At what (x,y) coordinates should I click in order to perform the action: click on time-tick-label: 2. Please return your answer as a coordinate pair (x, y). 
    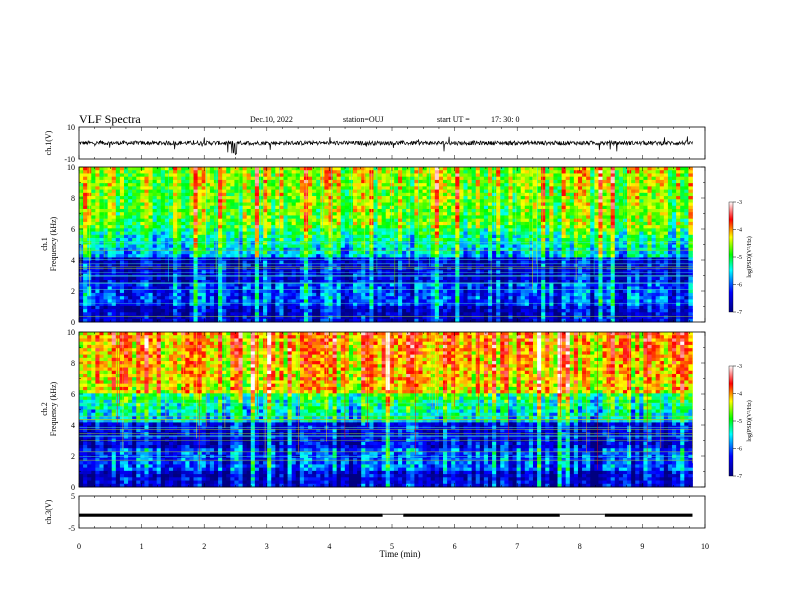
    Looking at the image, I should click on (204, 546).